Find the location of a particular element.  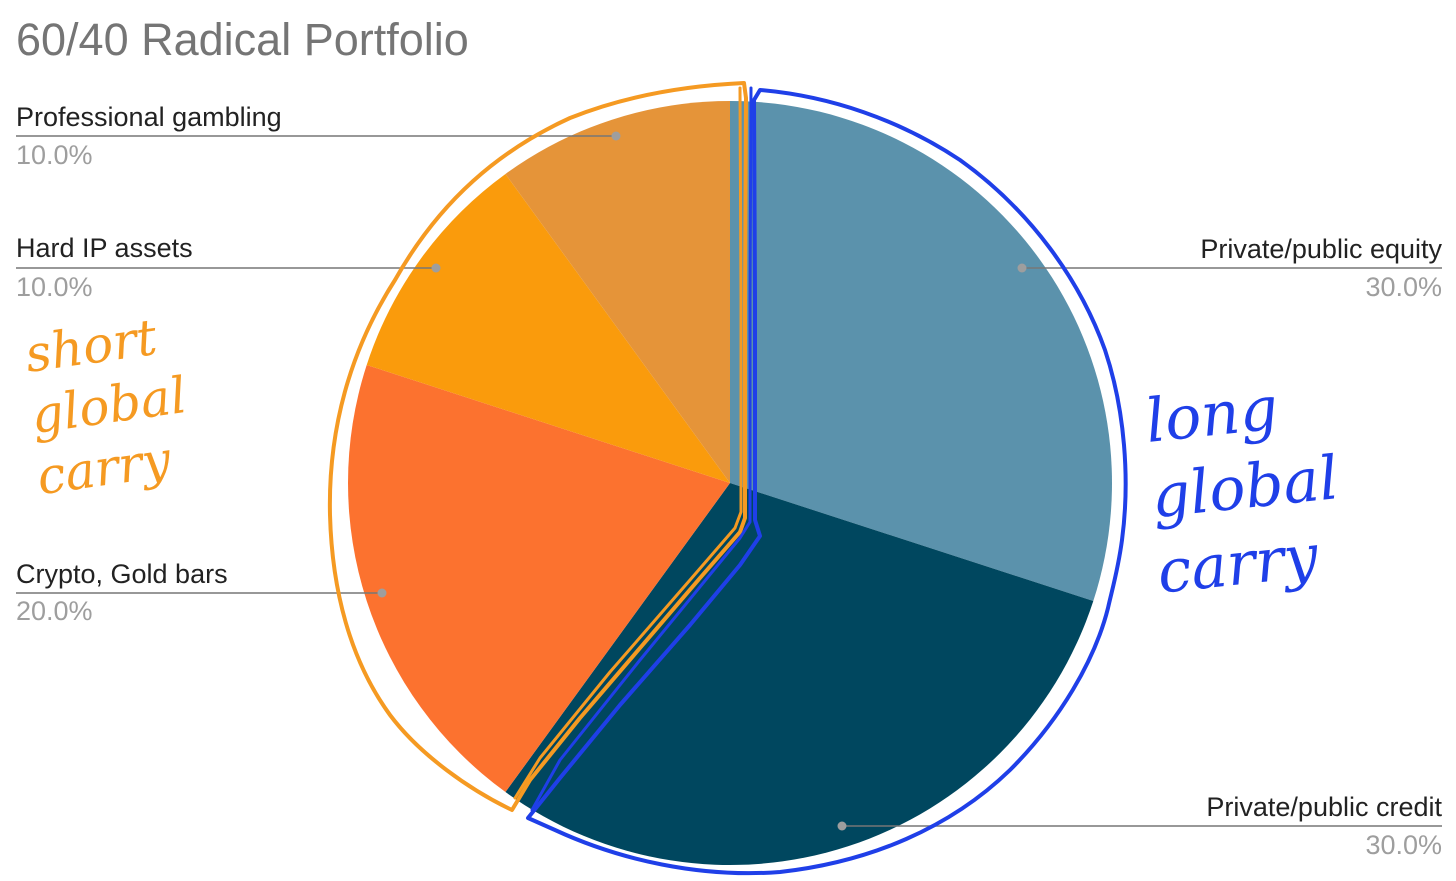

slice-label: Crypto, Gold bars is located at coordinates (122, 574).